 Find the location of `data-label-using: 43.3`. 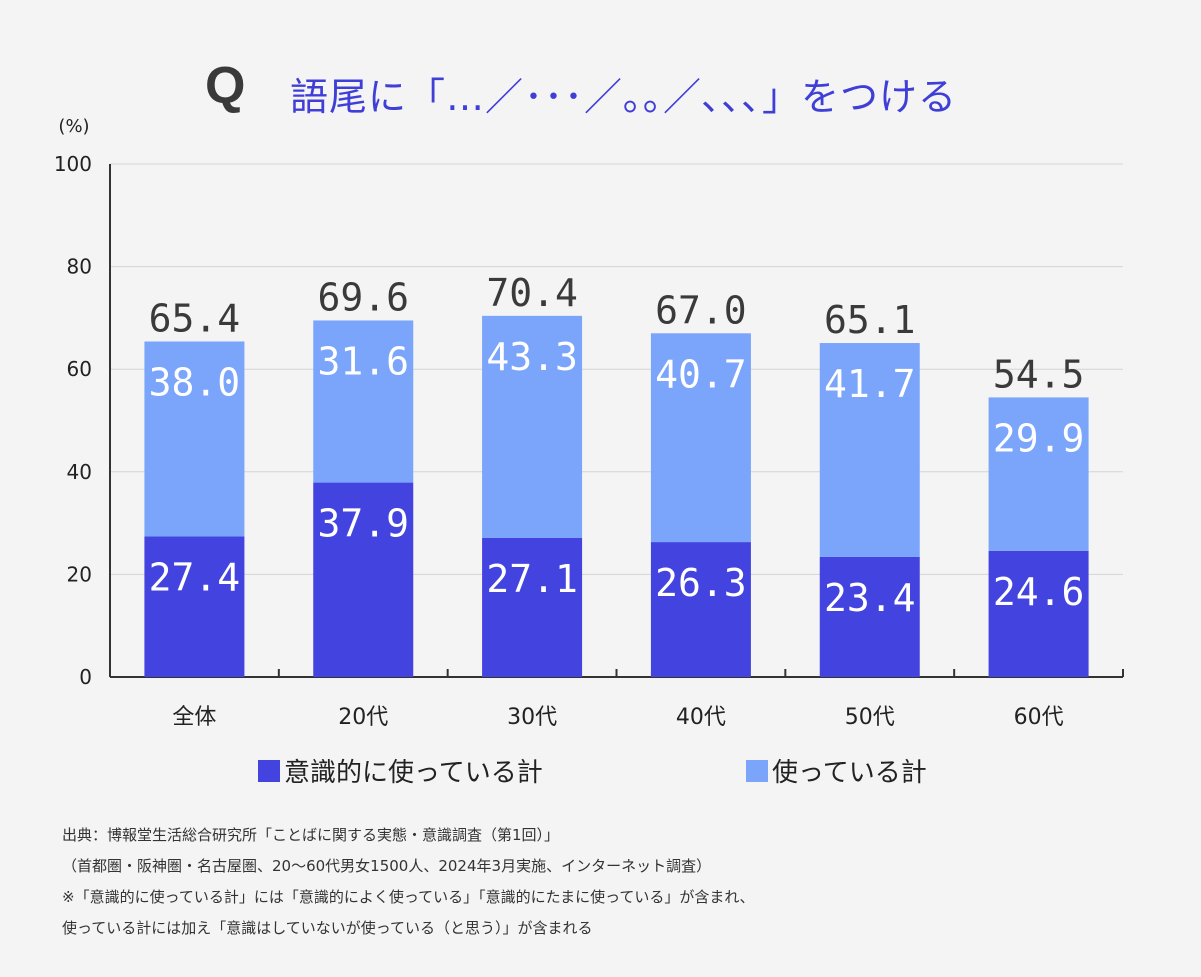

data-label-using: 43.3 is located at coordinates (532, 357).